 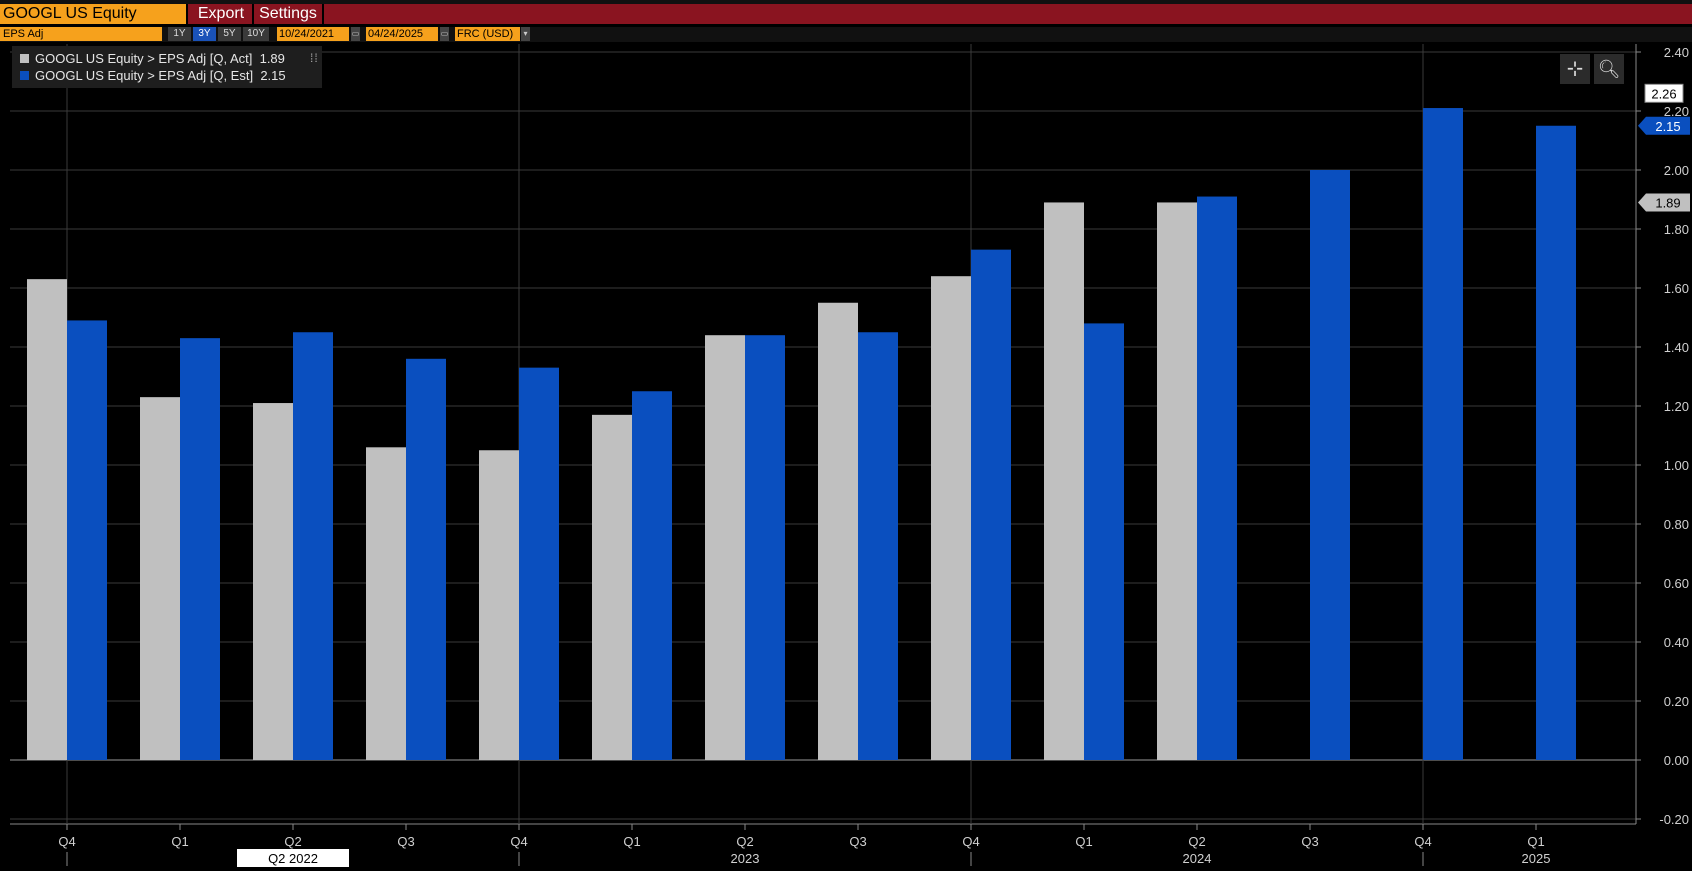 I want to click on estimate-value-tag, so click(x=1664, y=125).